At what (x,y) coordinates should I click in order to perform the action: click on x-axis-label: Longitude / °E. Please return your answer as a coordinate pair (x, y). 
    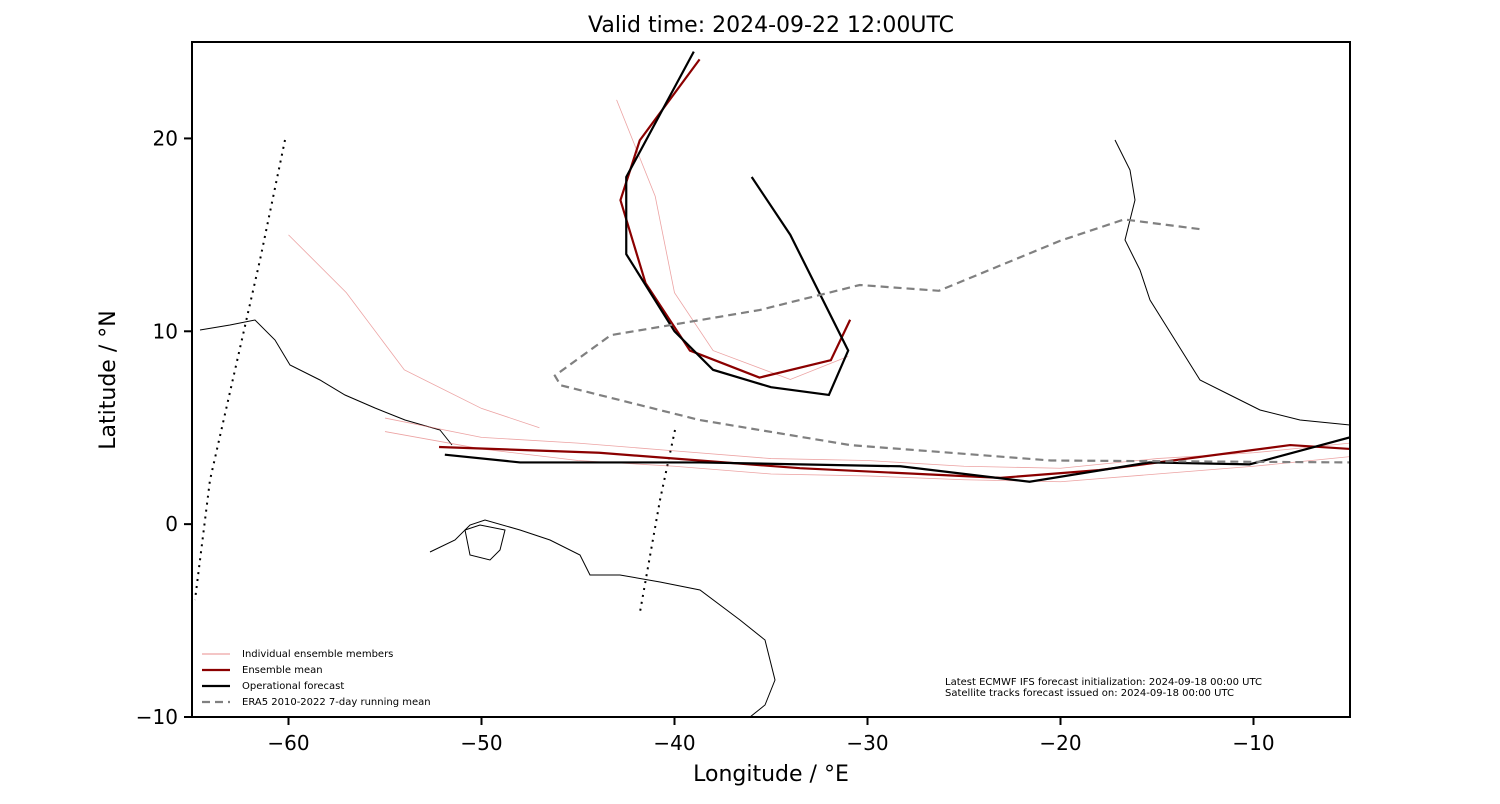
    Looking at the image, I should click on (771, 774).